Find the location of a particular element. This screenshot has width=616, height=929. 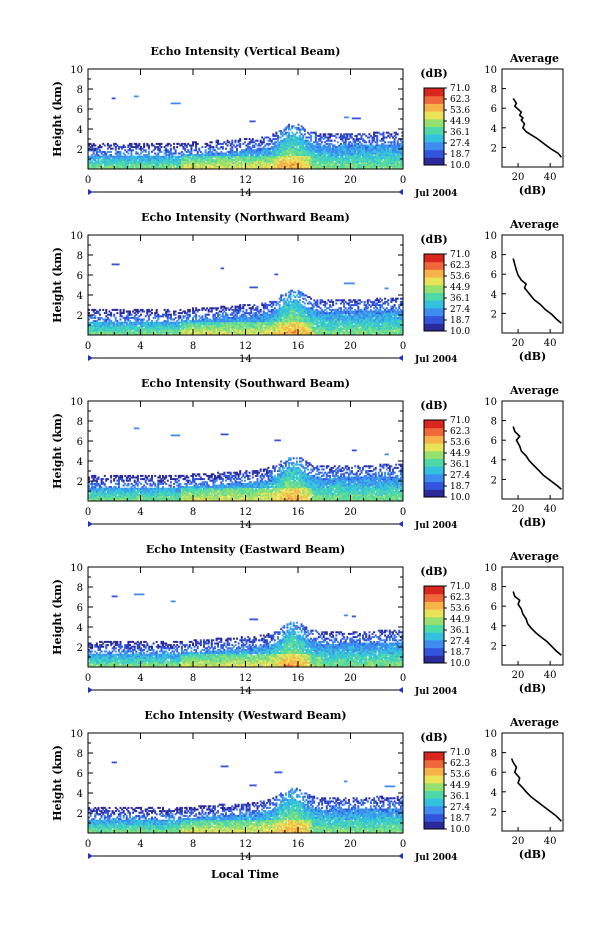

panel-title: Echo Intensity (Northward Beam) is located at coordinates (245, 217).